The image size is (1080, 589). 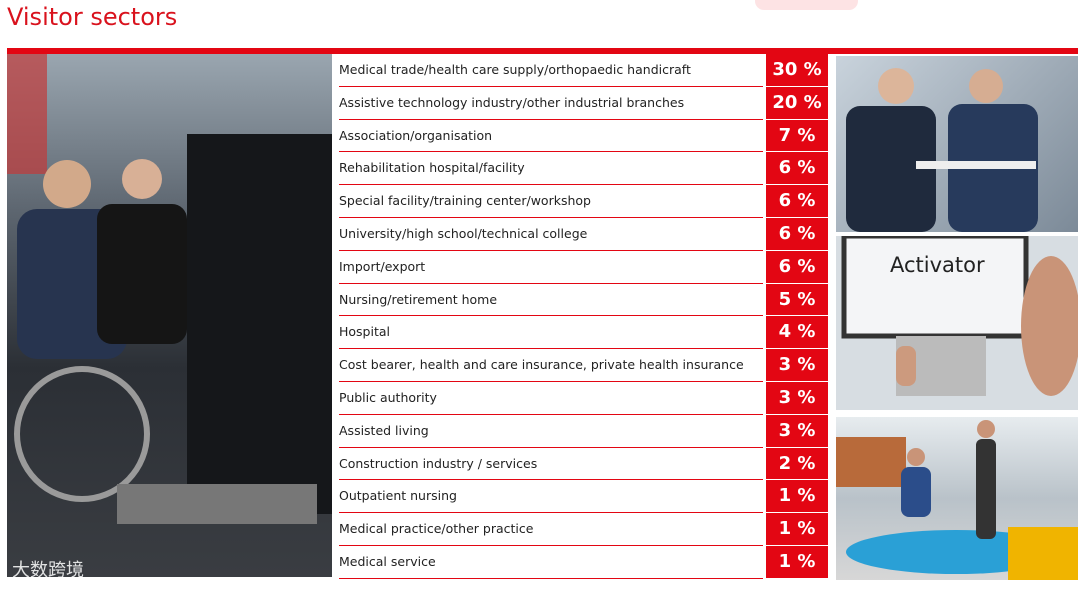 I want to click on sector-label: Hospital, so click(x=551, y=333).